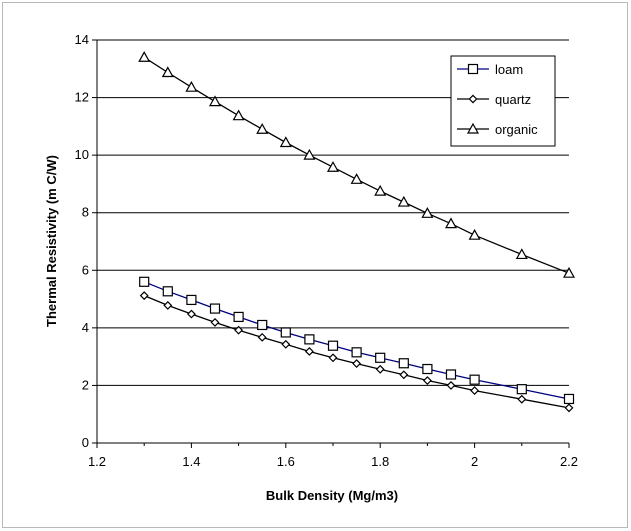 The width and height of the screenshot is (631, 531). I want to click on legend-marker-loam, so click(473, 69).